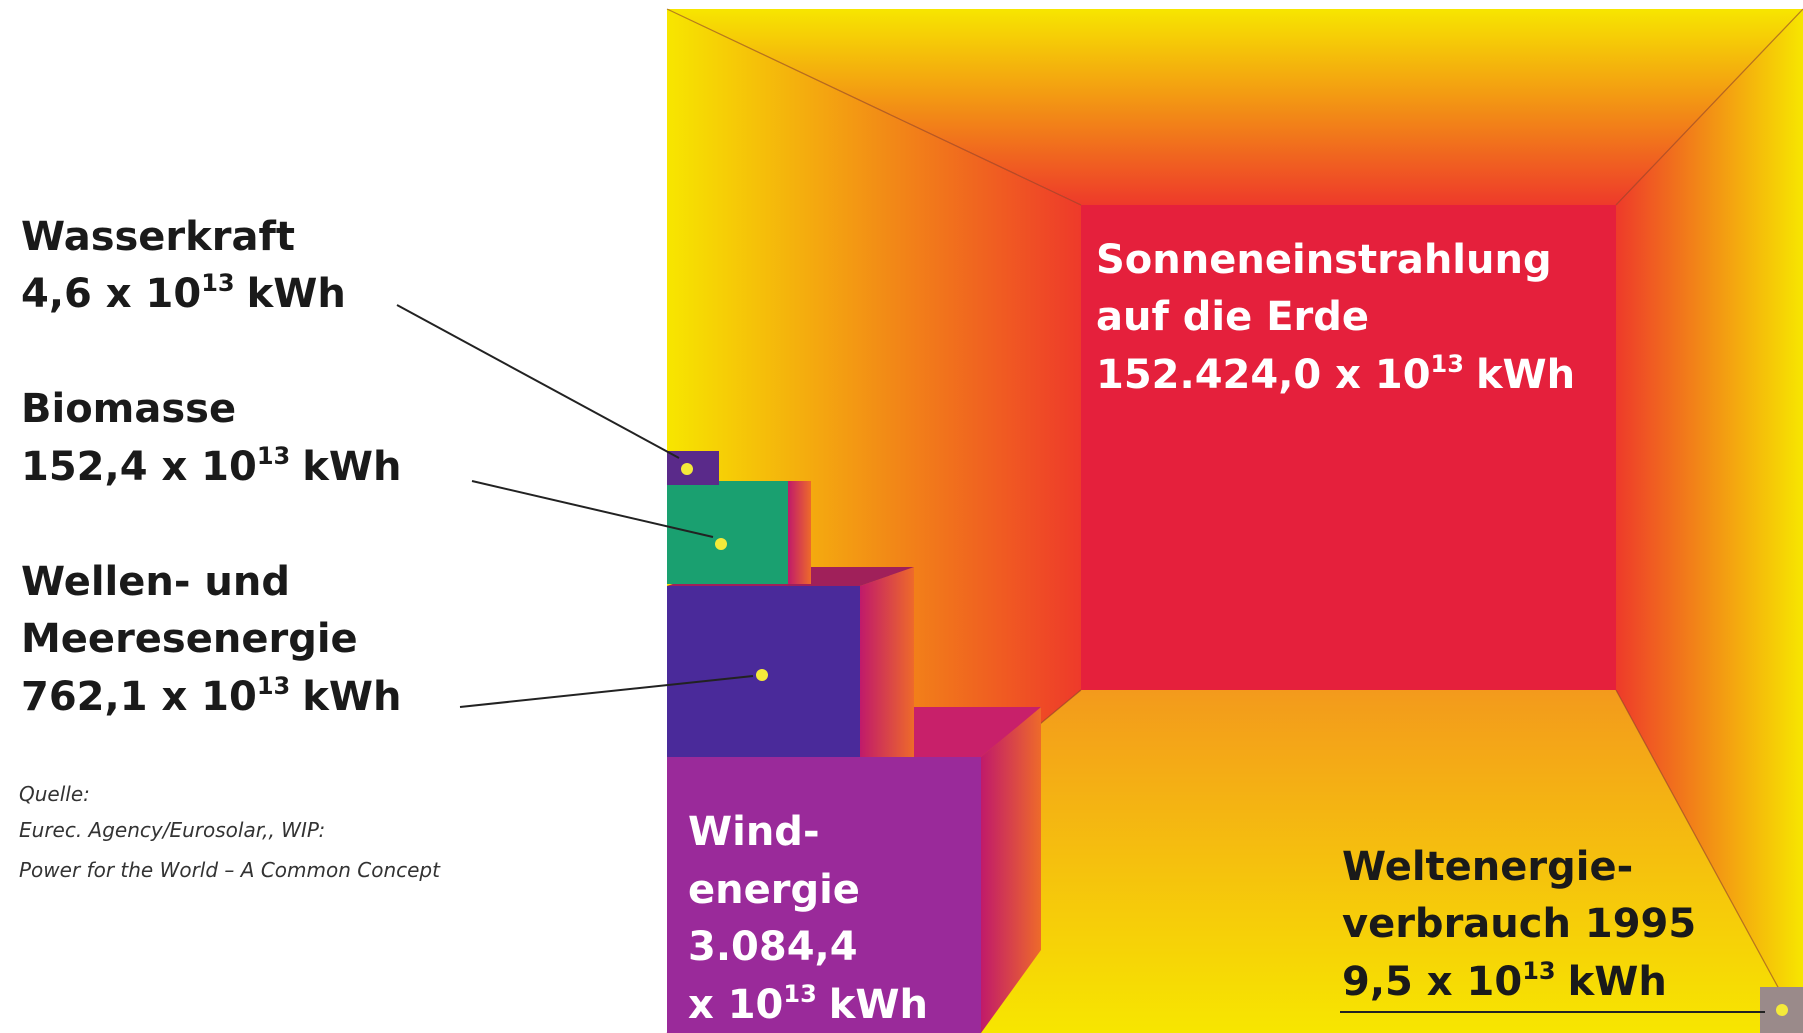  Describe the element at coordinates (754, 832) in the screenshot. I see `wind-line: Wind-` at that location.